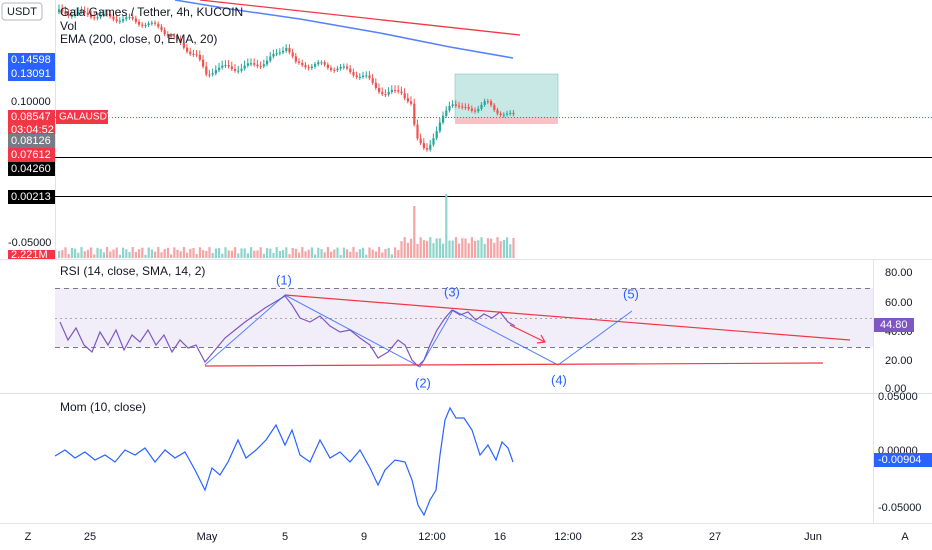  What do you see at coordinates (31, 117) in the screenshot?
I see `scale-label: 0.08547` at bounding box center [31, 117].